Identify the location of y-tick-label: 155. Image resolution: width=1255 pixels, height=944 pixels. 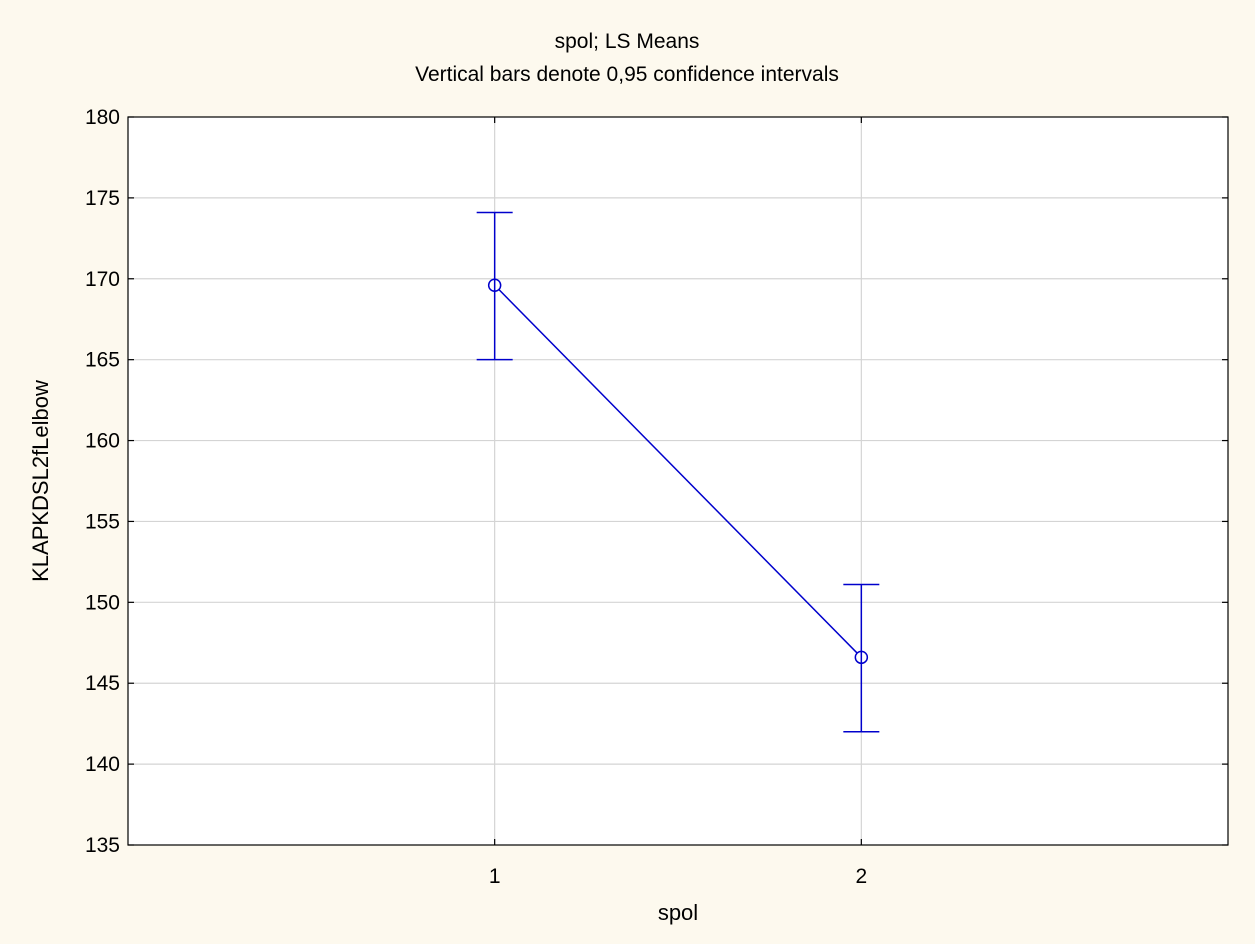
(102, 521).